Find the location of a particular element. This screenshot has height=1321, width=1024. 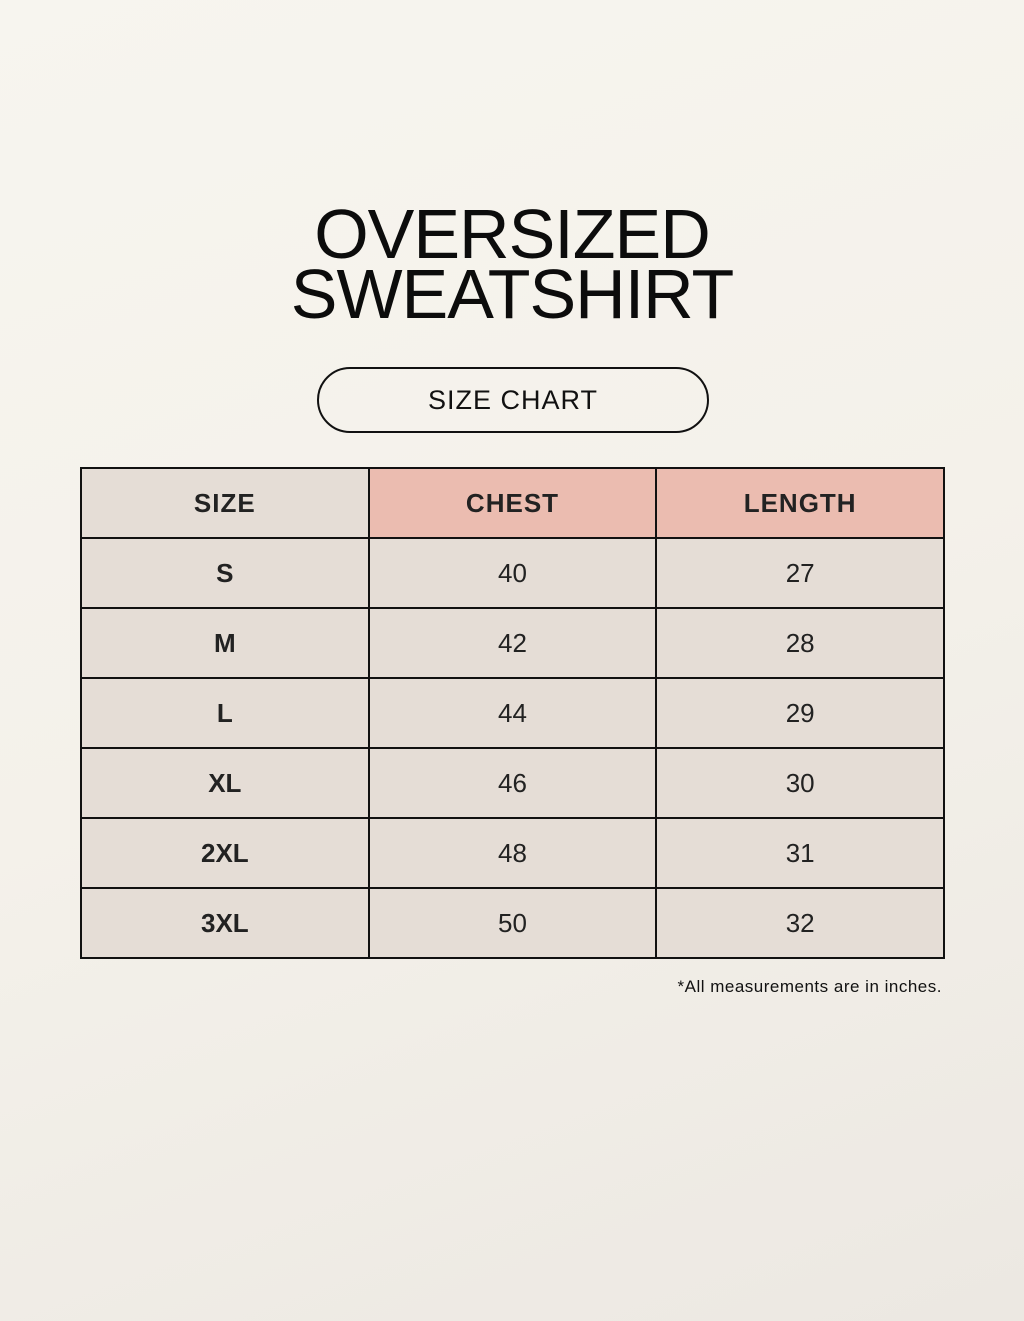

table-row: SIZE CHEST LENGTH is located at coordinates (512, 503).